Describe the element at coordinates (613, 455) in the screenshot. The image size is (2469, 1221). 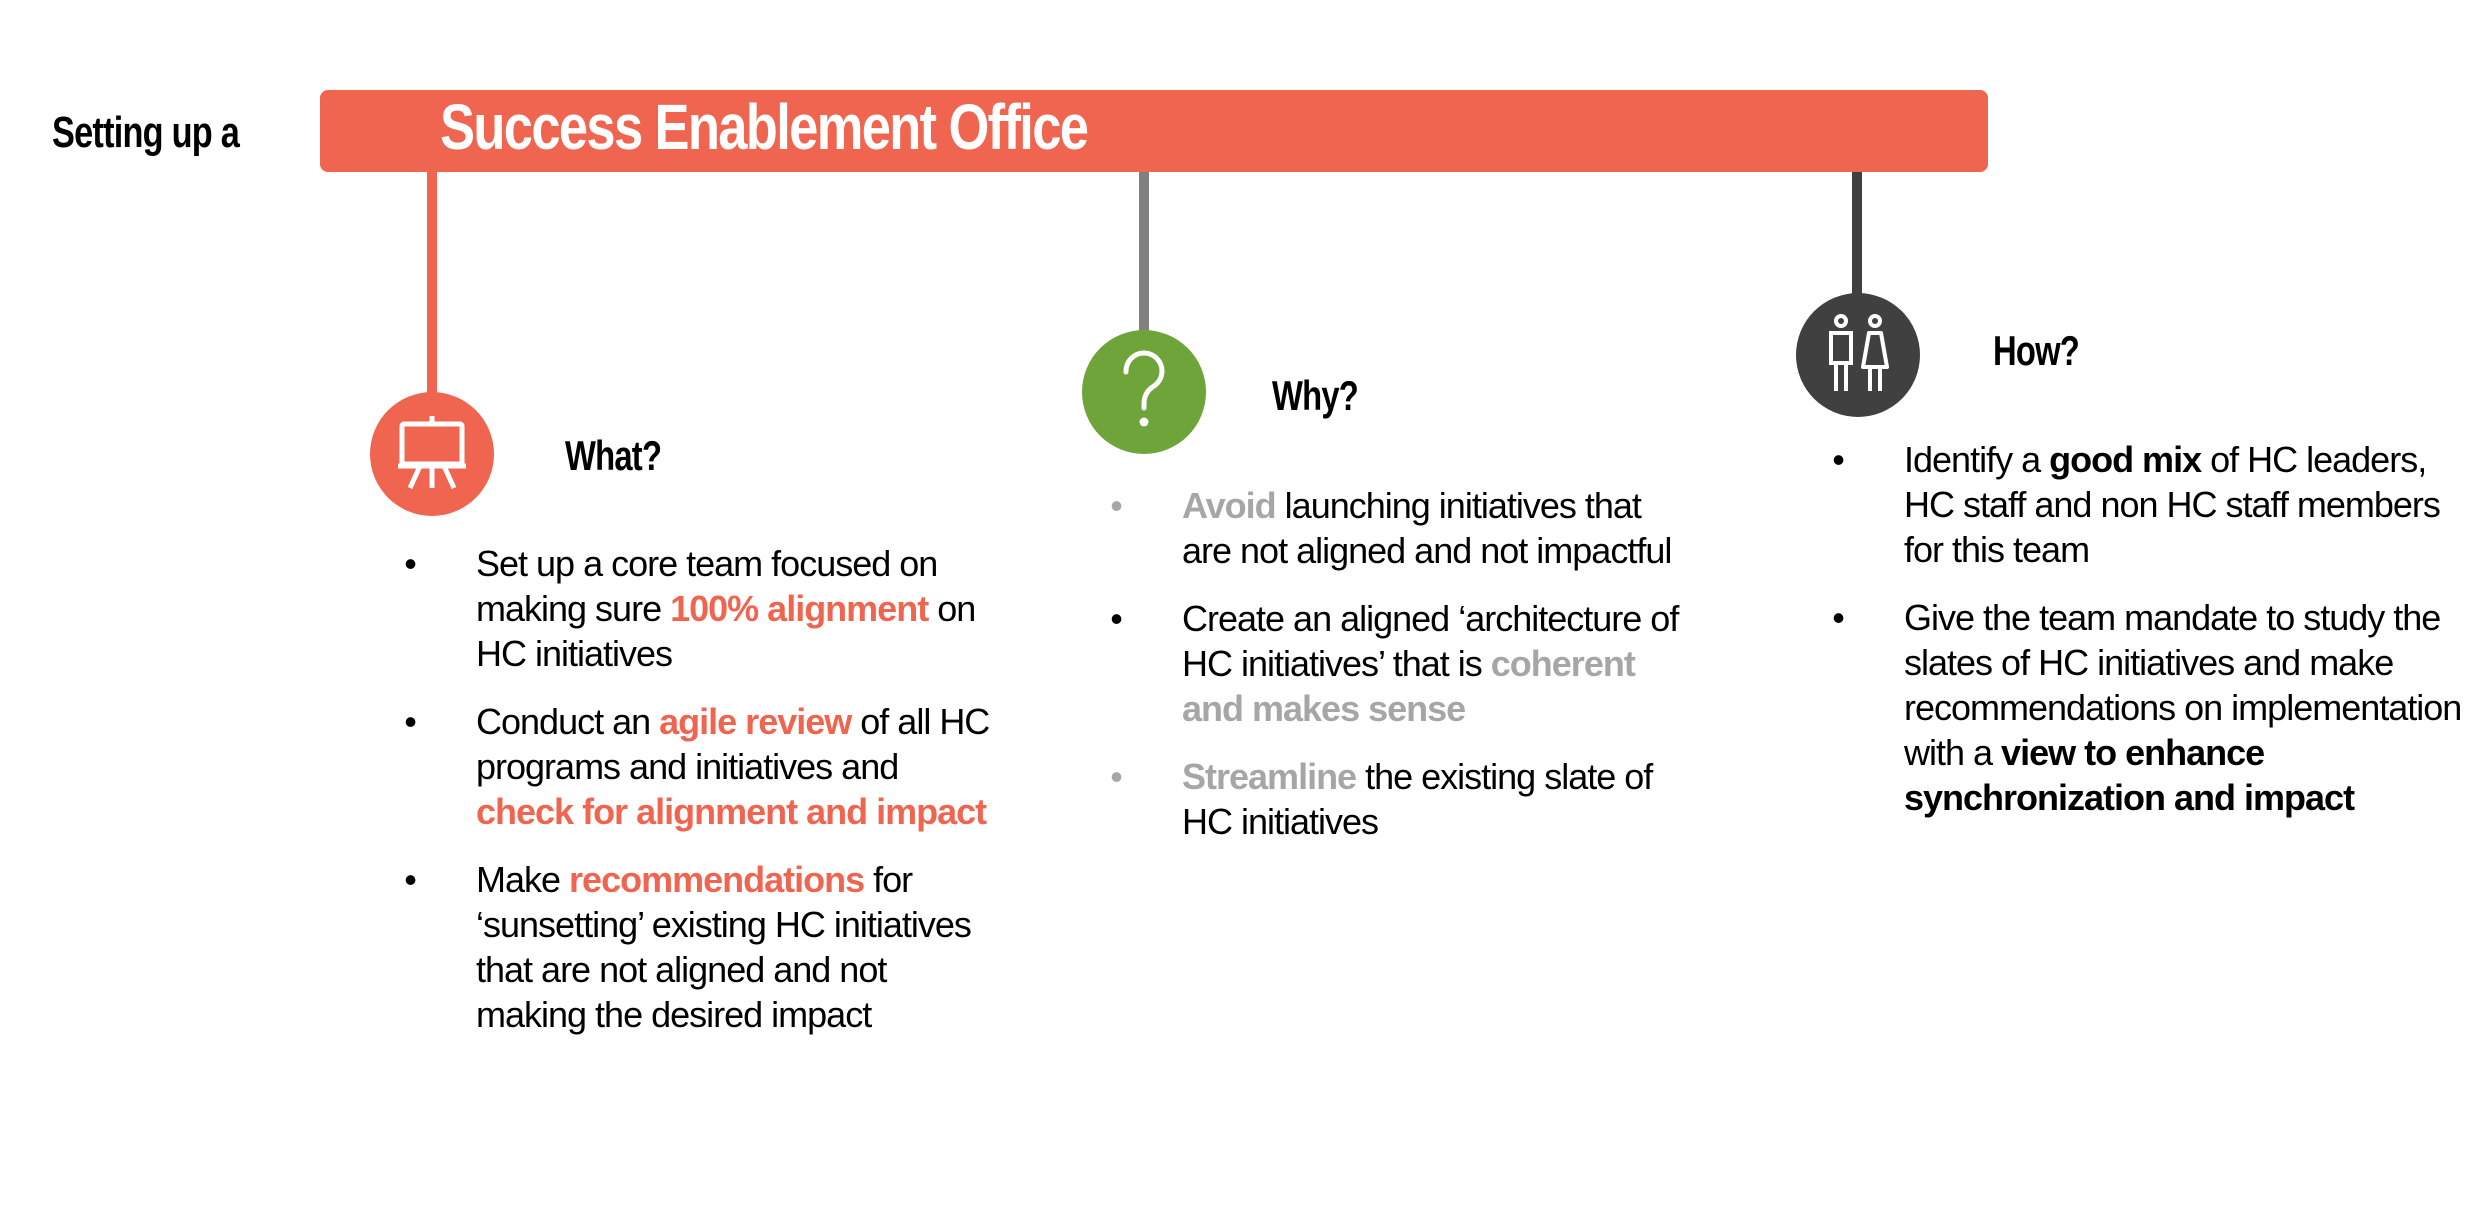
I see `what-heading: What?` at that location.